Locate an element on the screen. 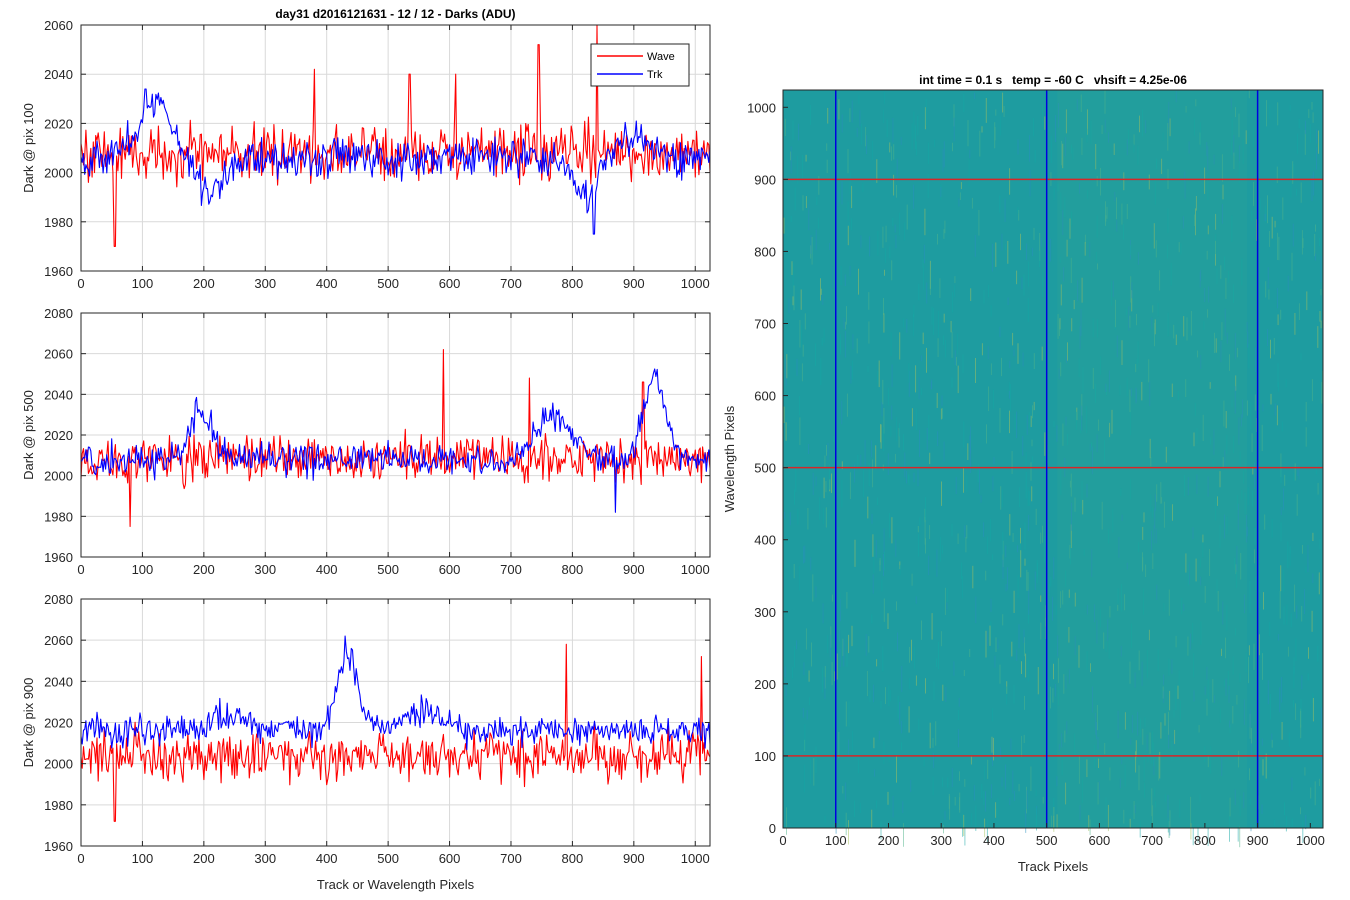  y-tick-label: 200 is located at coordinates (765, 684).